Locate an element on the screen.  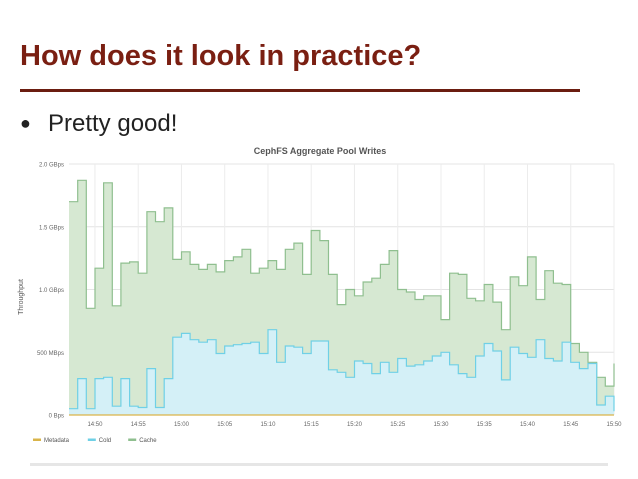
slide-title: How does it look in practice? is located at coordinates (221, 56).